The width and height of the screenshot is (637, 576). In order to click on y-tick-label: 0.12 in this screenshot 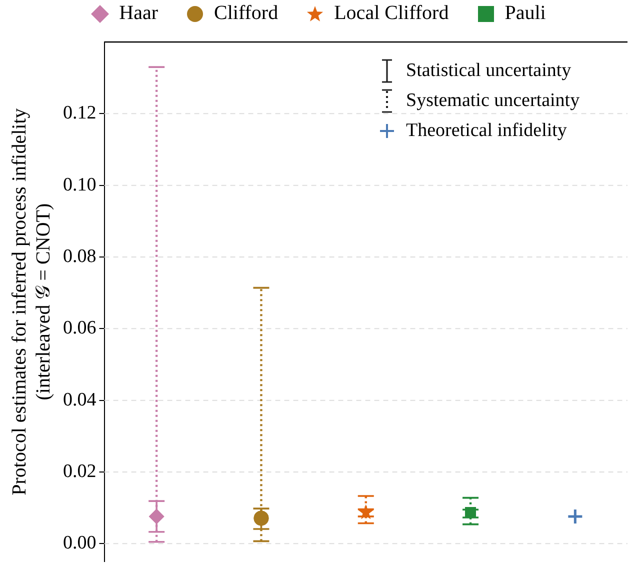, I will do `click(79, 113)`.